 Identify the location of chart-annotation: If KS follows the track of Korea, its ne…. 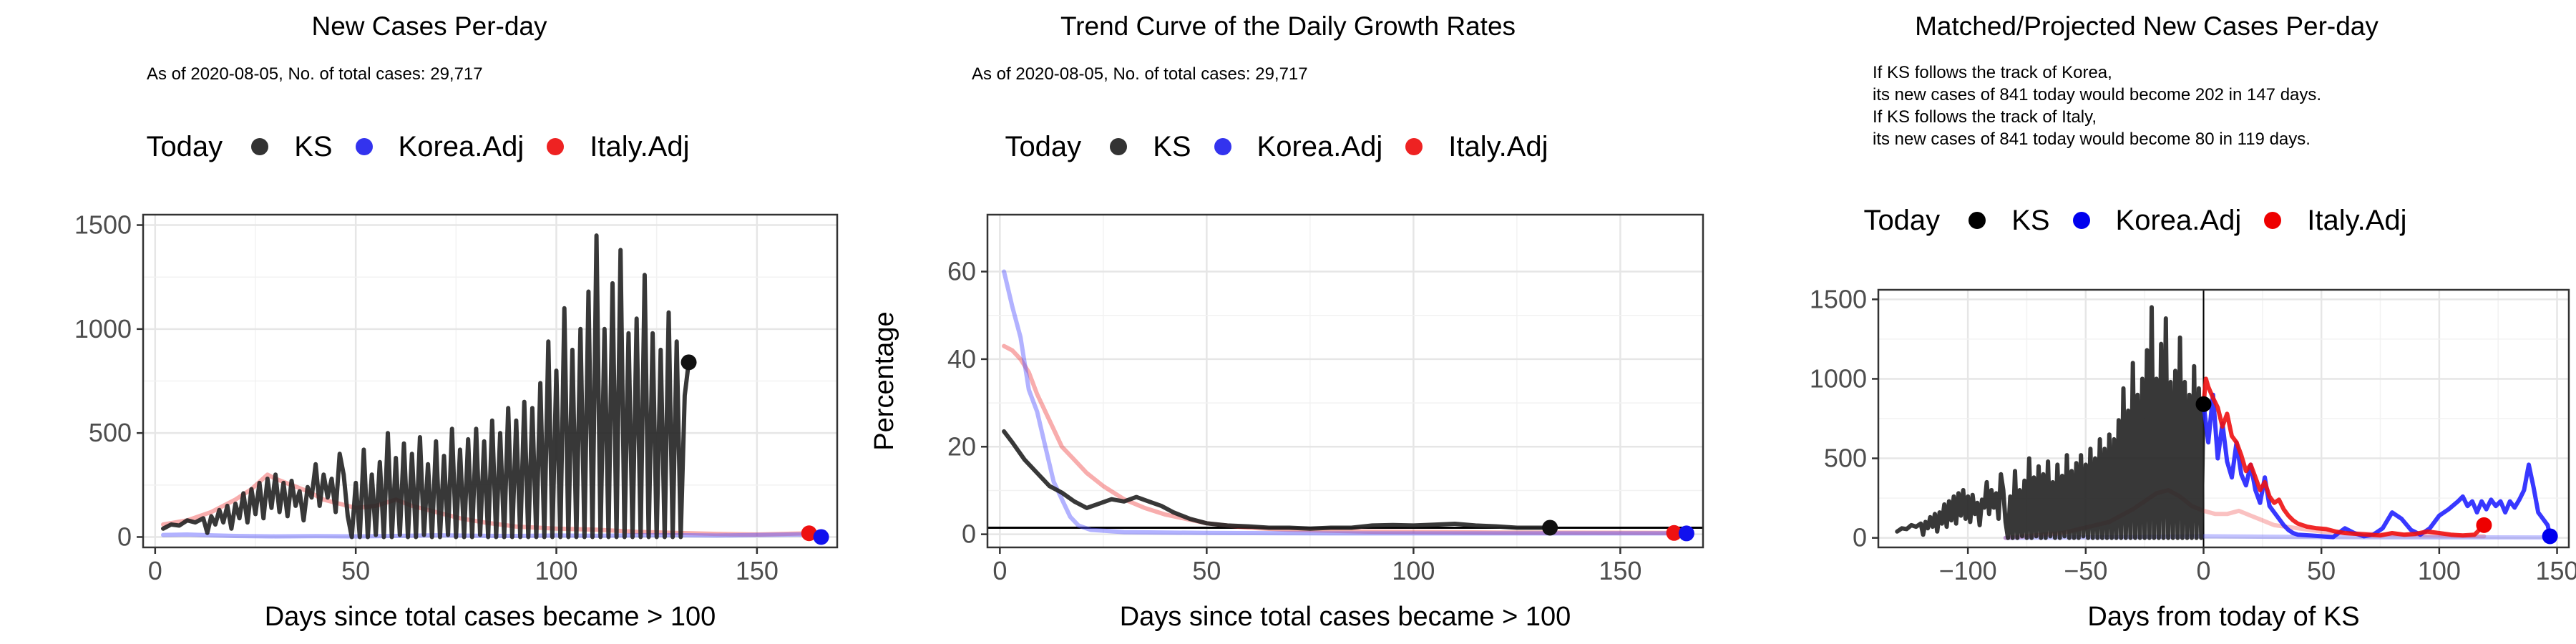
(2097, 106).